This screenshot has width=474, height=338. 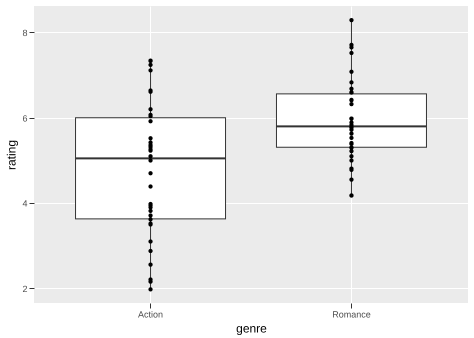 What do you see at coordinates (25, 118) in the screenshot?
I see `y-tick-label: 6` at bounding box center [25, 118].